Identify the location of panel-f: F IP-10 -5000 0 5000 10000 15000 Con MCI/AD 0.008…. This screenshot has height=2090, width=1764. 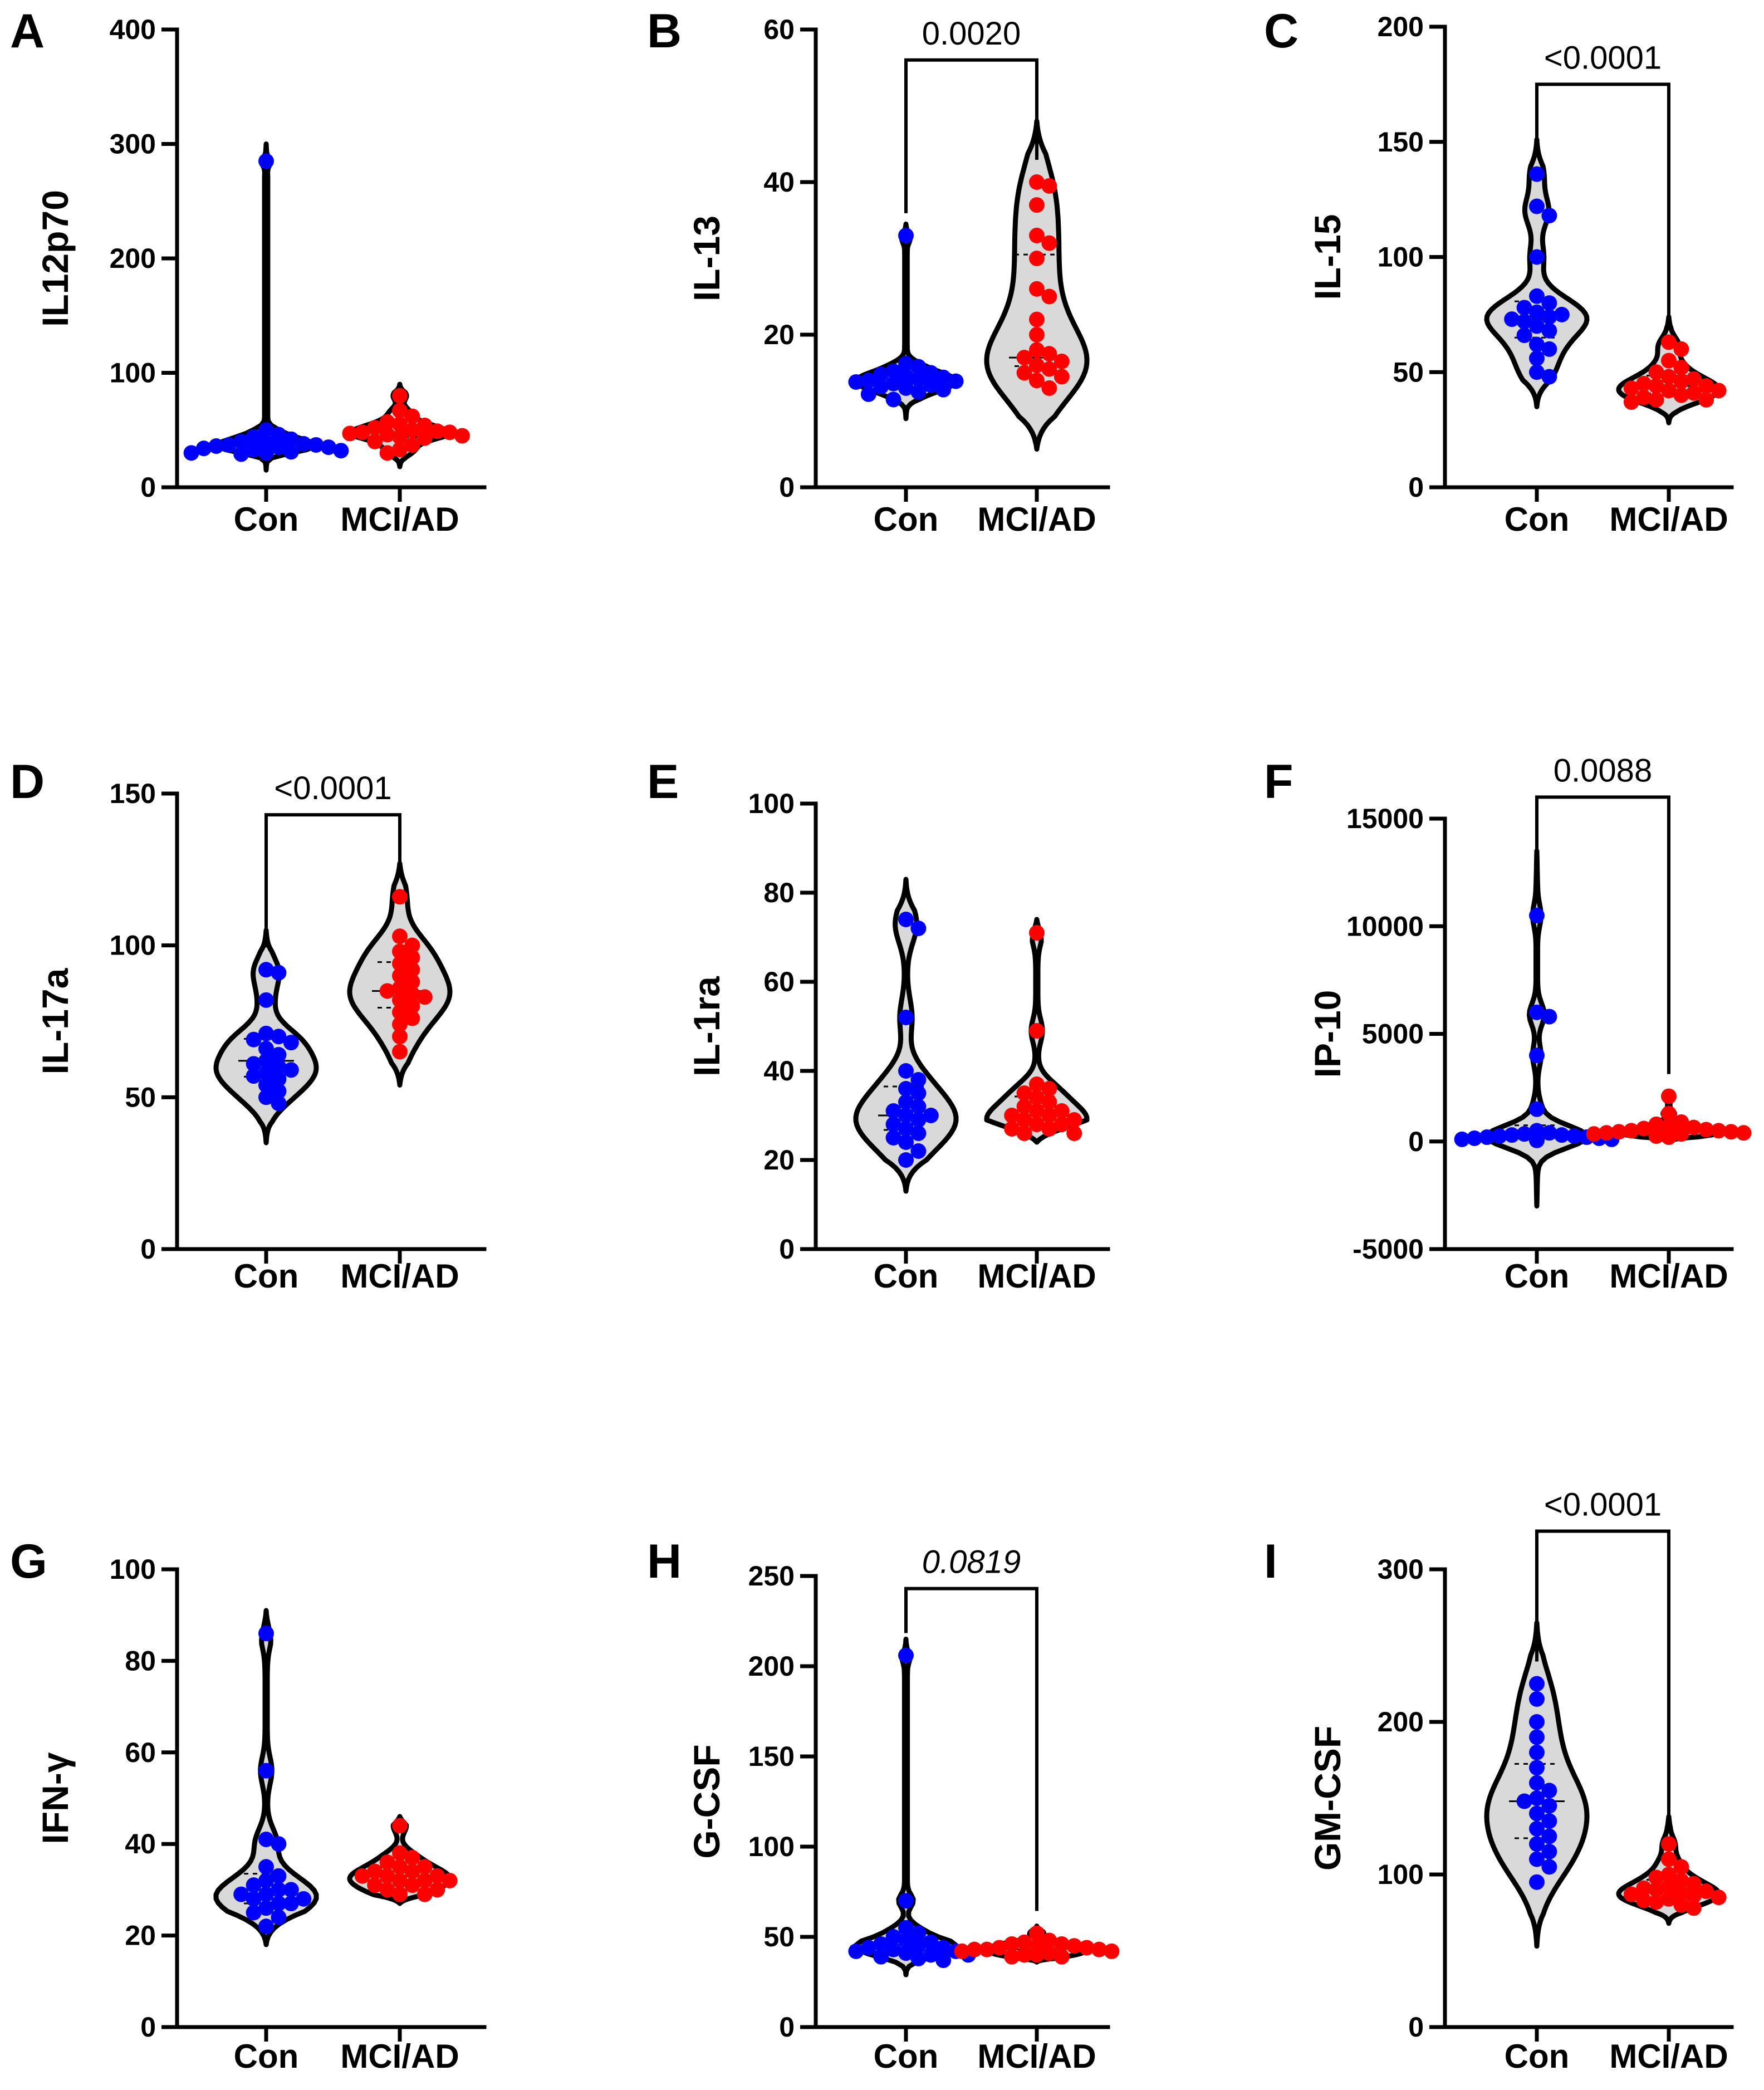
(1508, 1023).